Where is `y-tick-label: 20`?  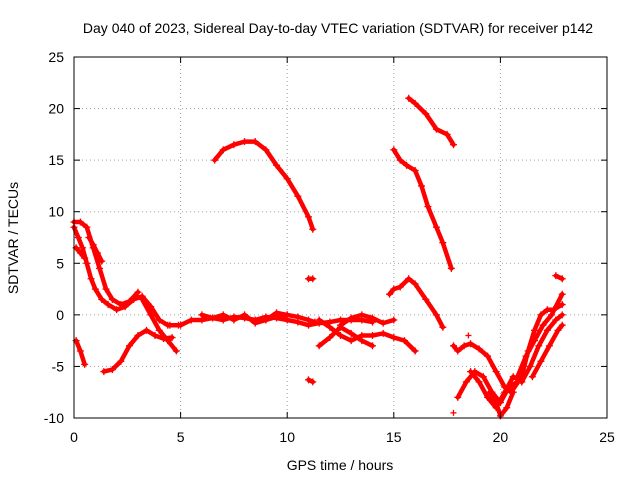
y-tick-label: 20 is located at coordinates (56, 109).